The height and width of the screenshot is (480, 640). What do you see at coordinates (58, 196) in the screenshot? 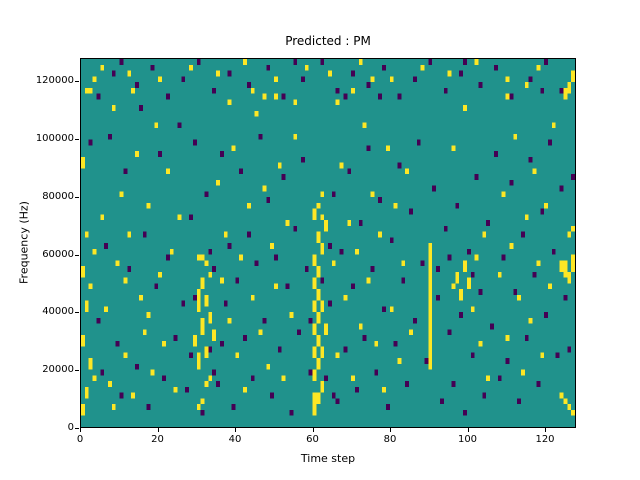
I see `y-tick-label: 80000` at bounding box center [58, 196].